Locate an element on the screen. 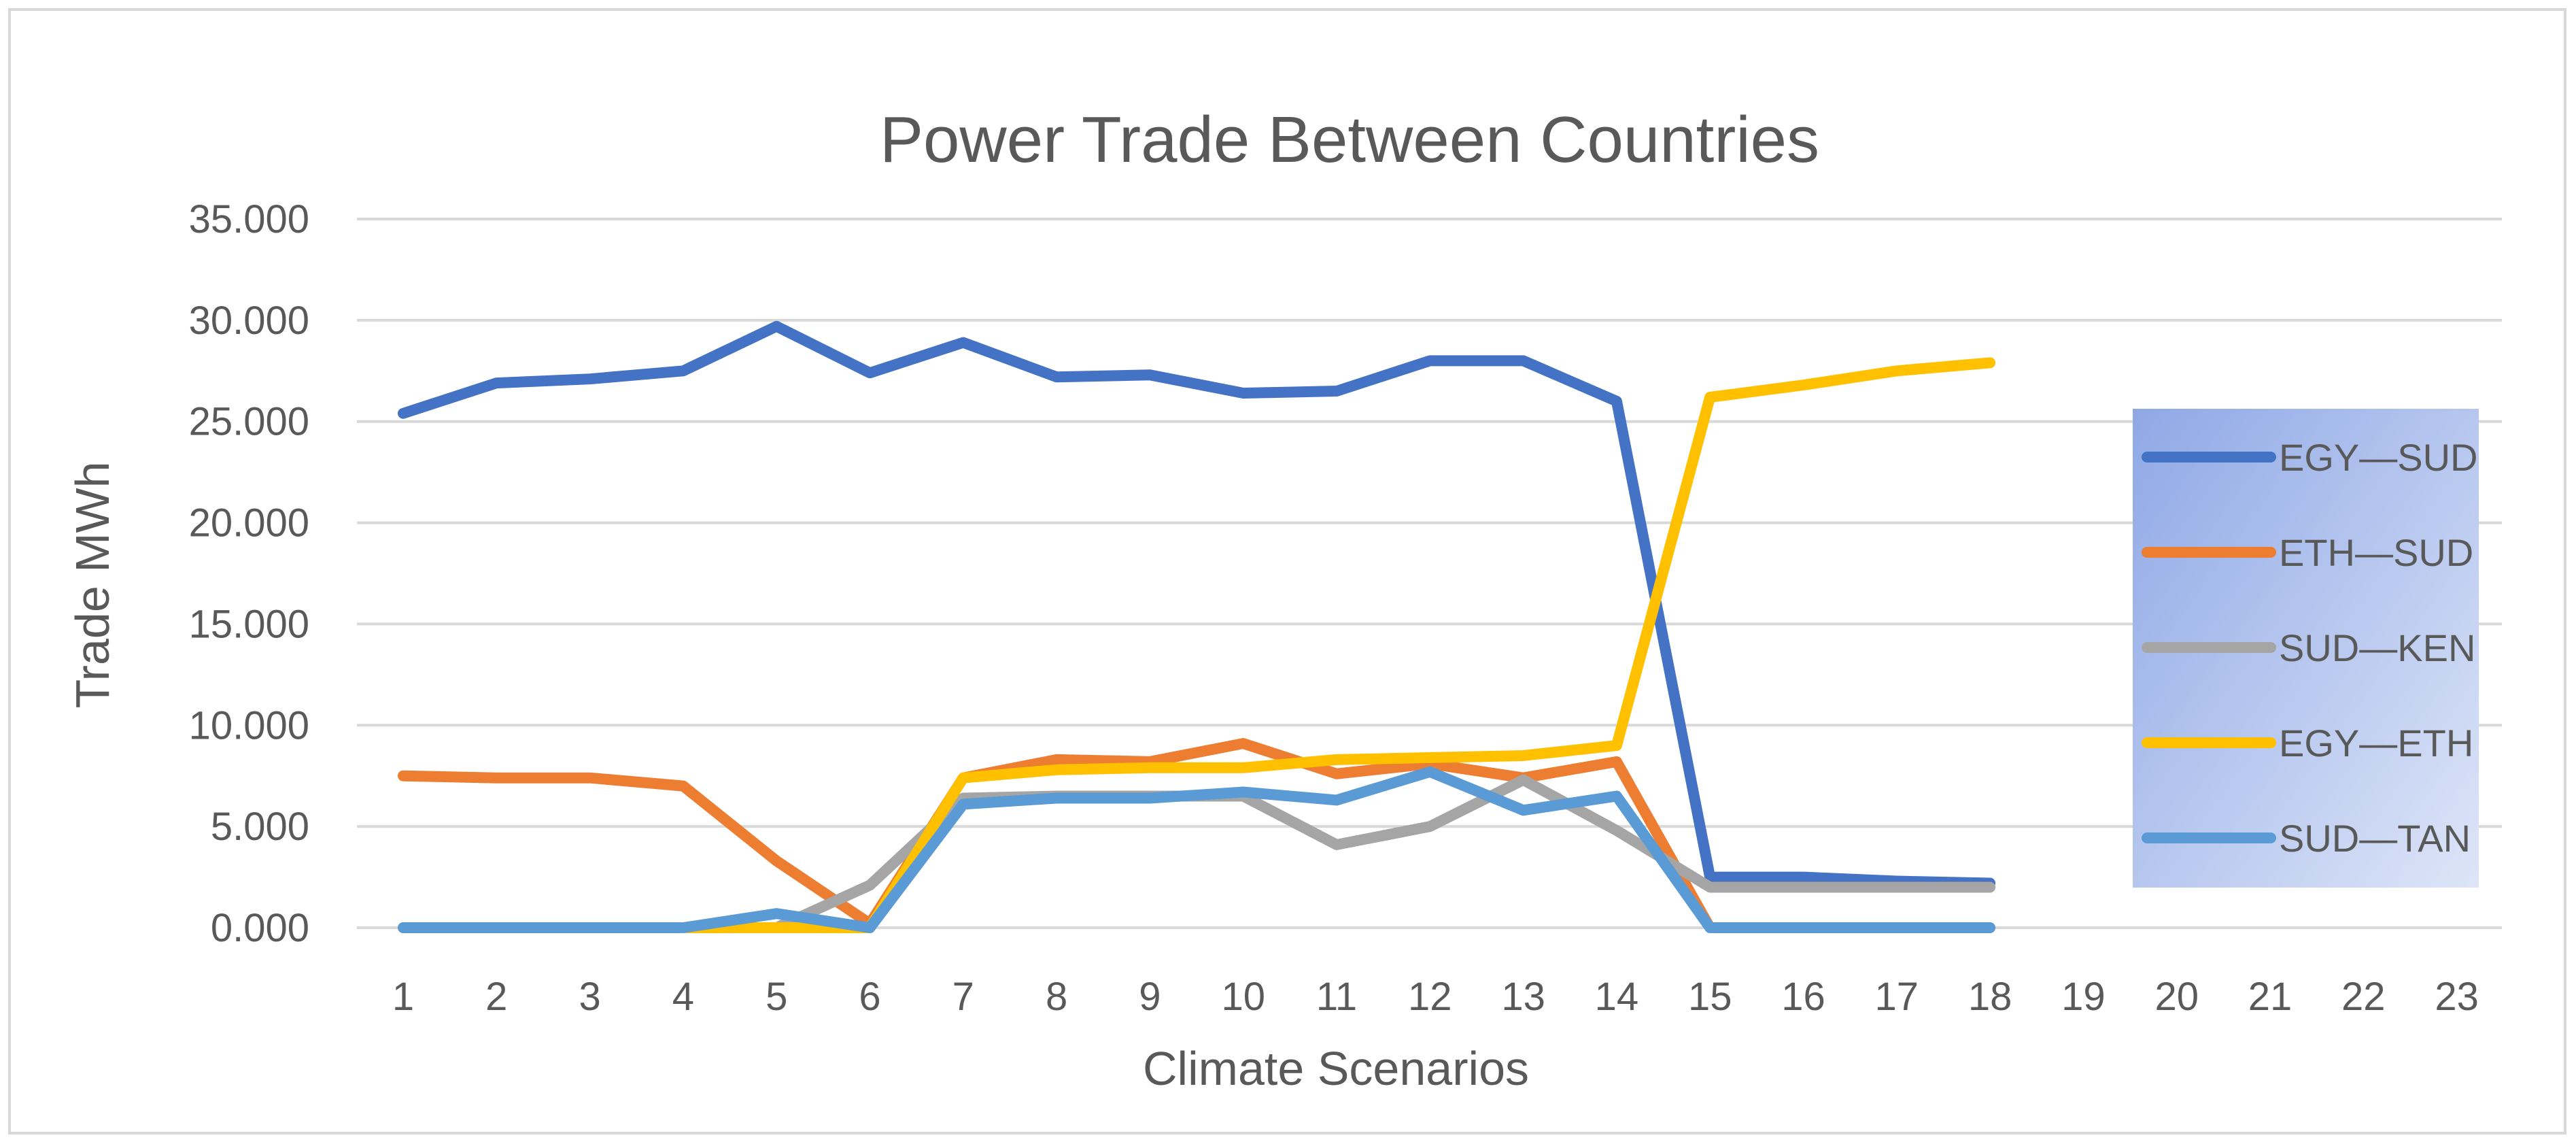 This screenshot has width=2576, height=1144. legend-label: SUD—KEN is located at coordinates (2377, 647).